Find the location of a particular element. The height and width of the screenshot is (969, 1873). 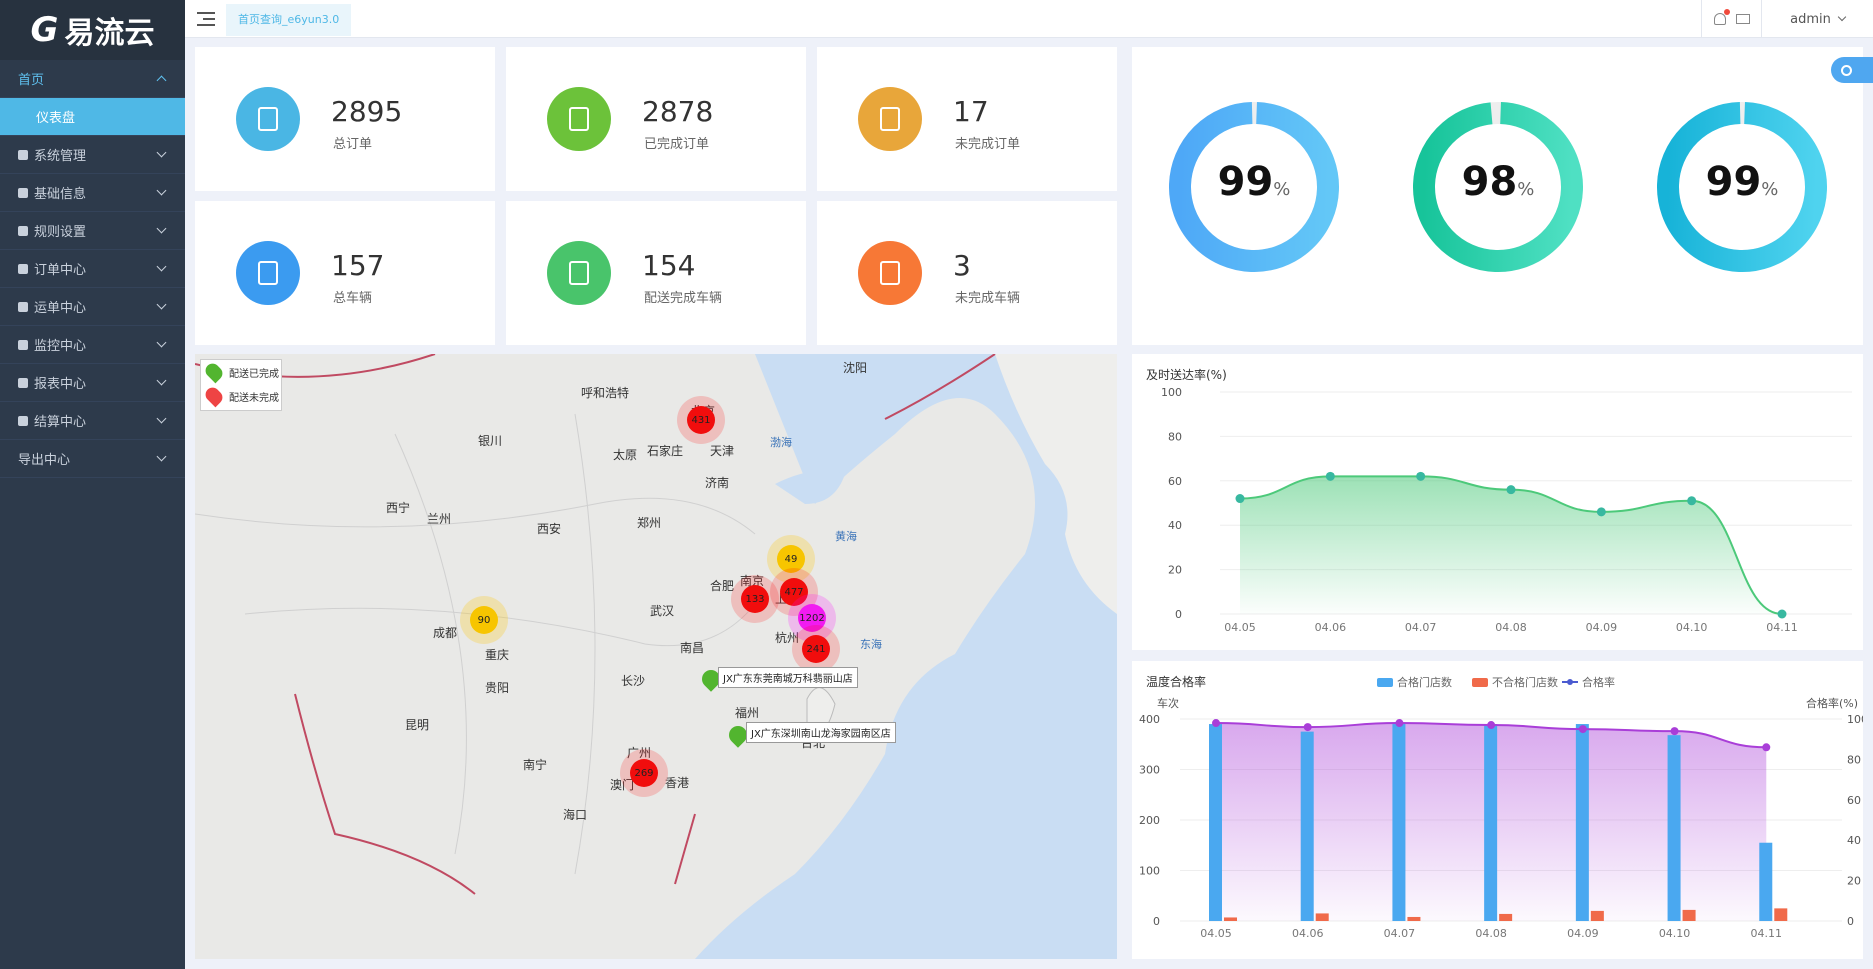

notifications is located at coordinates (1731, 19).